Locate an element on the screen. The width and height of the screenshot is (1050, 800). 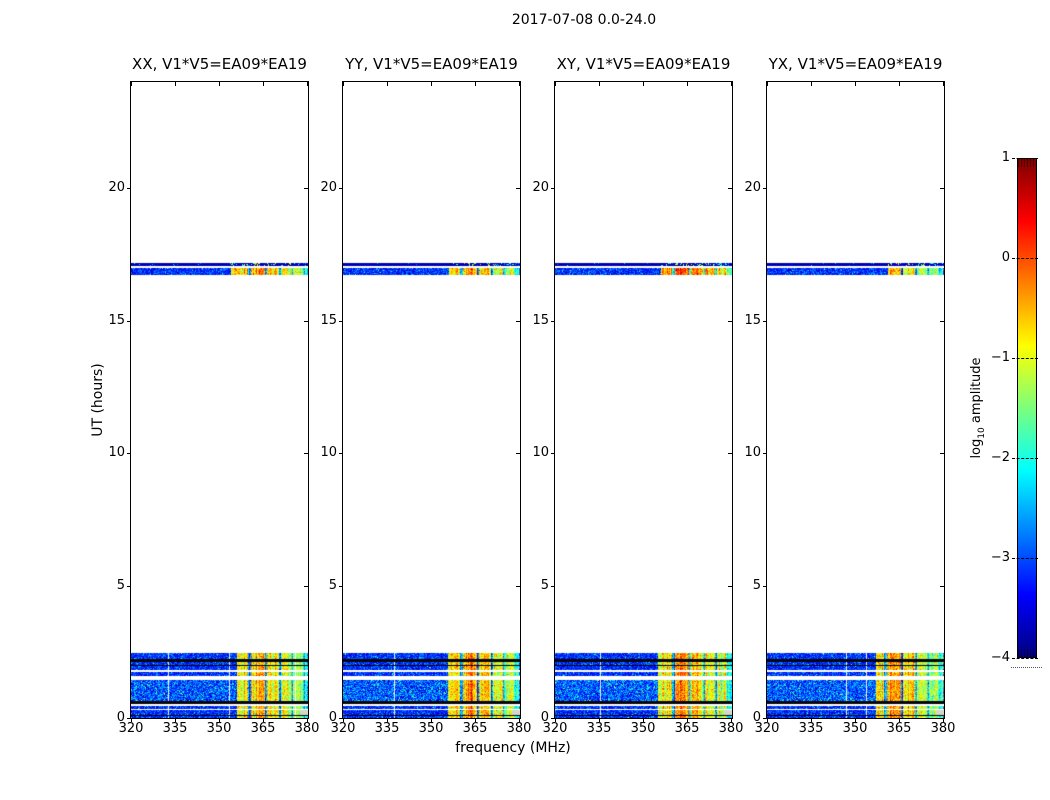
panel-title-xy: XY, V1*V5=EA09*EA19 is located at coordinates (643, 64).